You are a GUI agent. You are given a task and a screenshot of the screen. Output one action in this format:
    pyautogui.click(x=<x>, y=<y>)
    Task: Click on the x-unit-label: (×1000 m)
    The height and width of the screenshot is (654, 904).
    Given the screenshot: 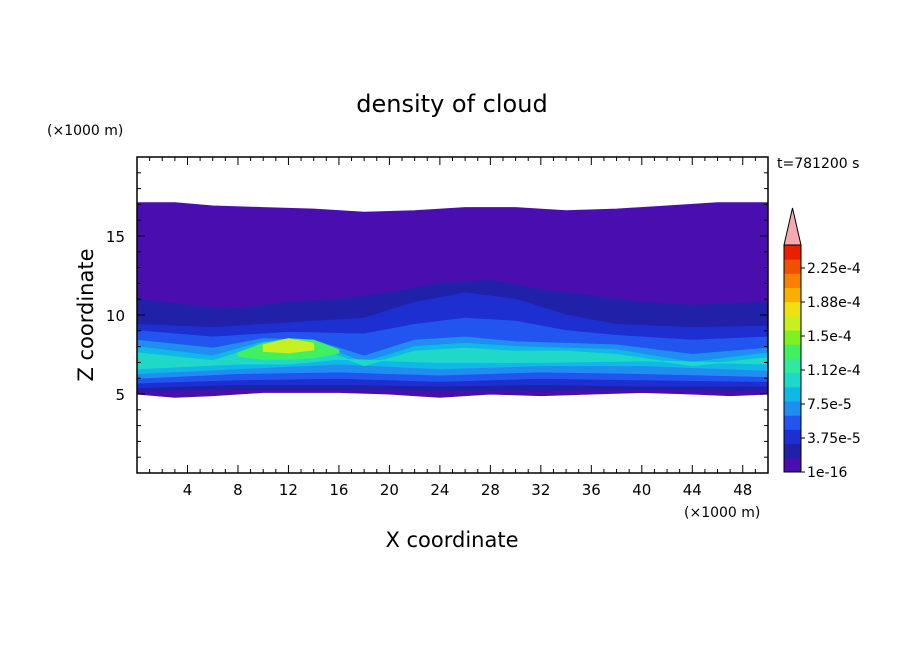 What is the action you would take?
    pyautogui.click(x=722, y=513)
    